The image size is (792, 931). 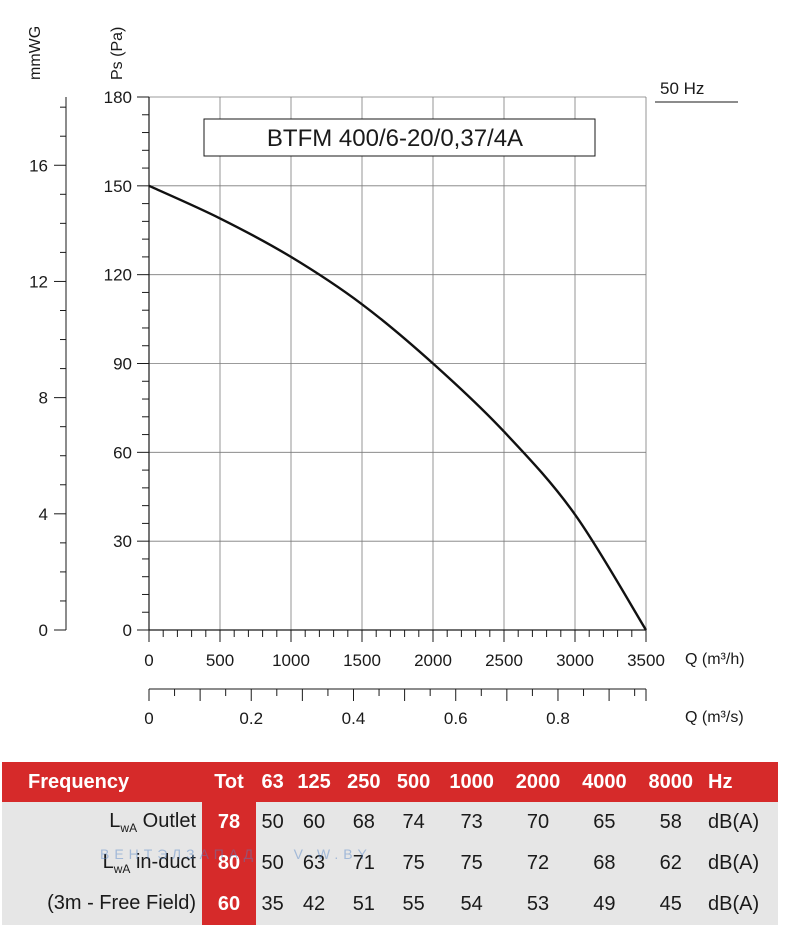 I want to click on chart-title: BTFM 400/6-20/0,37/4A, so click(x=395, y=138).